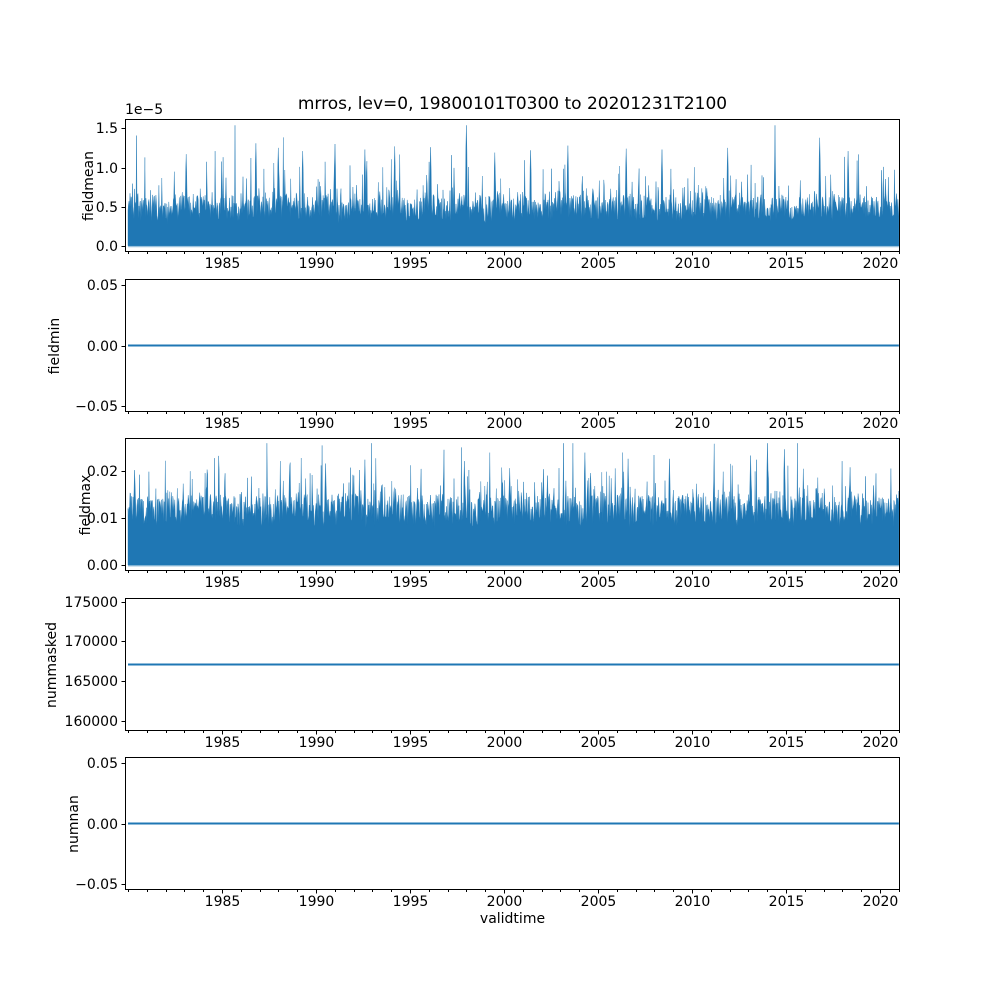 Image resolution: width=1000 pixels, height=1000 pixels. What do you see at coordinates (513, 565) in the screenshot?
I see `series-baseline-fuzz-fieldmax` at bounding box center [513, 565].